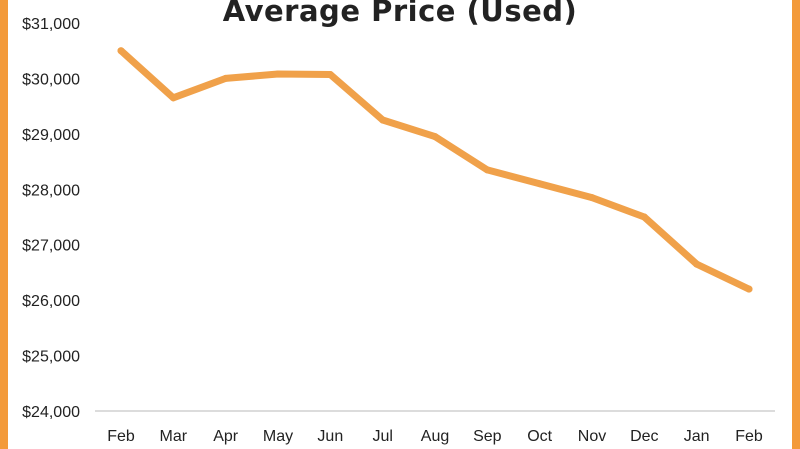  I want to click on right-frame-border, so click(796, 224).